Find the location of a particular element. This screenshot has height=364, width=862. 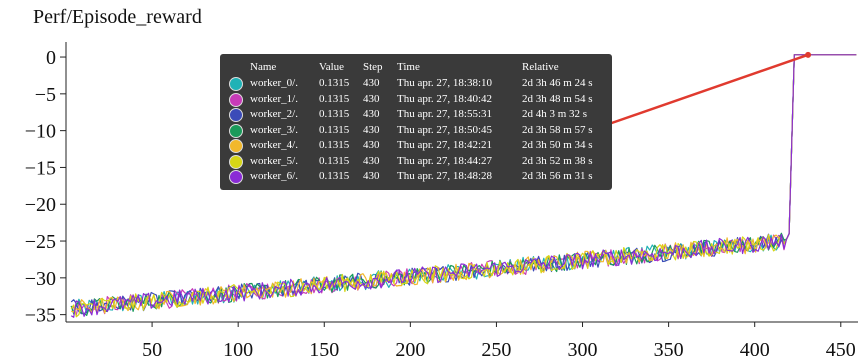

tooltip-cell-relative: 2d 3h 46 m 24 s is located at coordinates (557, 83).